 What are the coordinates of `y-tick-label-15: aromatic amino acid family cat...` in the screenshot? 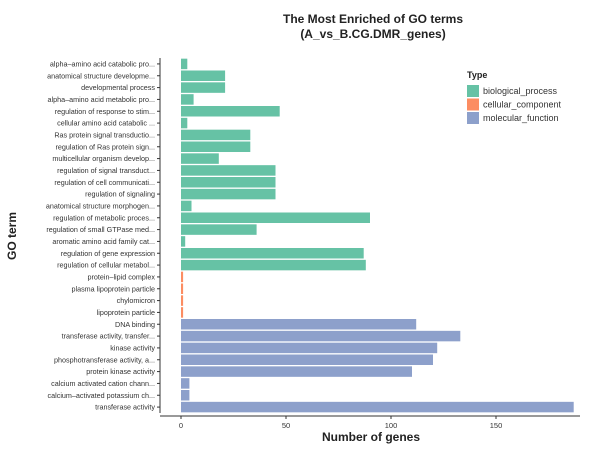 It's located at (103, 241).